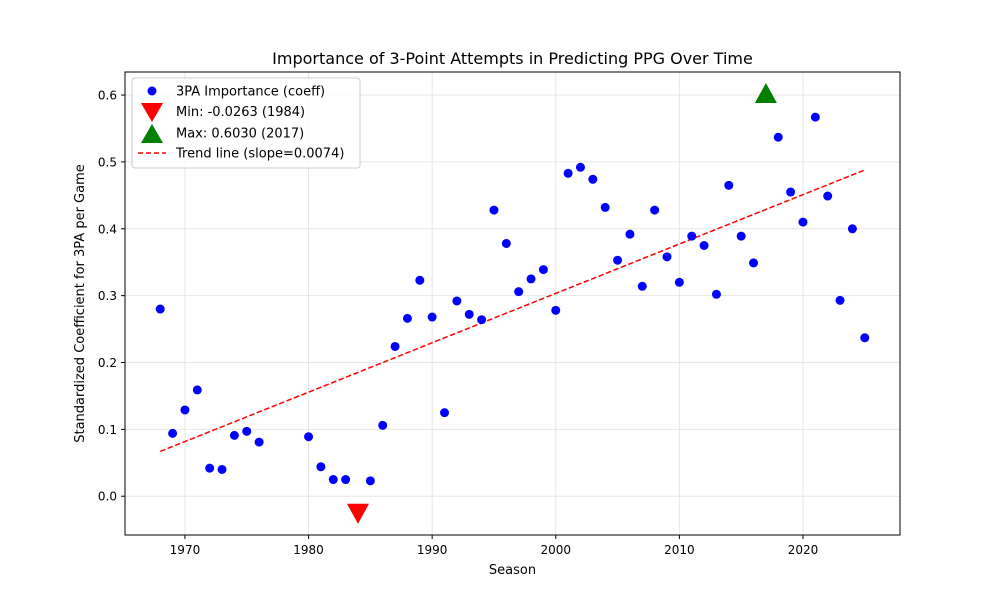 This screenshot has height=600, width=1000. What do you see at coordinates (107, 96) in the screenshot?
I see `y-tick-label: 0.6` at bounding box center [107, 96].